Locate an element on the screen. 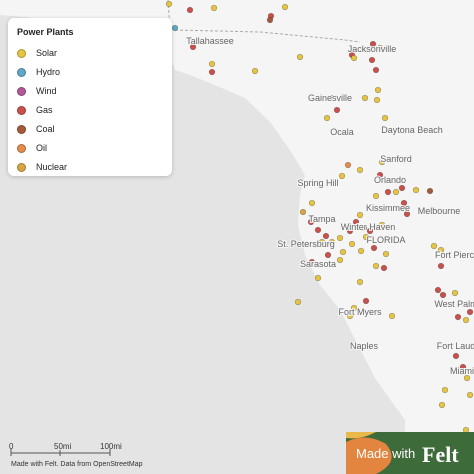  scale-label: 100mi is located at coordinates (111, 446).